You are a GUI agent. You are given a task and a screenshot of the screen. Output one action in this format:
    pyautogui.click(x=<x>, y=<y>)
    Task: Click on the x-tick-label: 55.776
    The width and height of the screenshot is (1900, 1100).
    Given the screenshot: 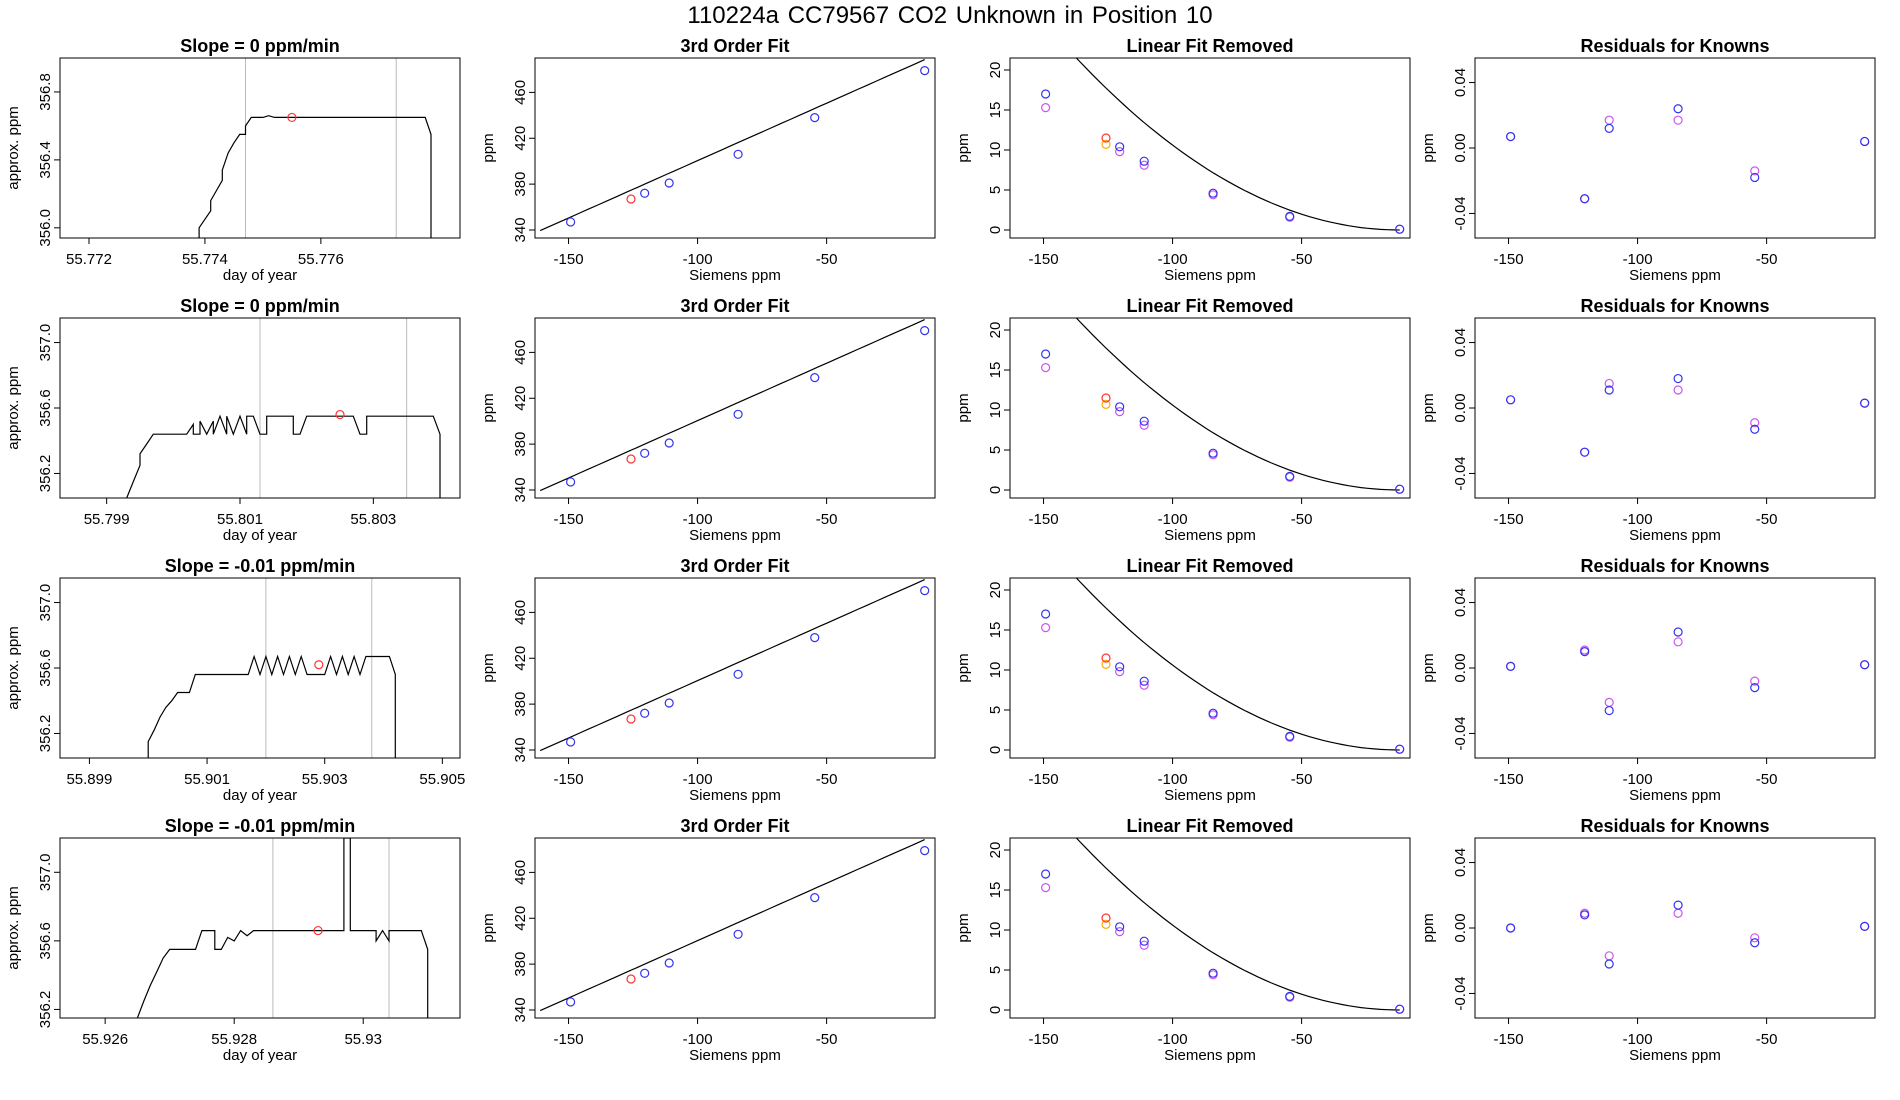 What is the action you would take?
    pyautogui.click(x=321, y=259)
    